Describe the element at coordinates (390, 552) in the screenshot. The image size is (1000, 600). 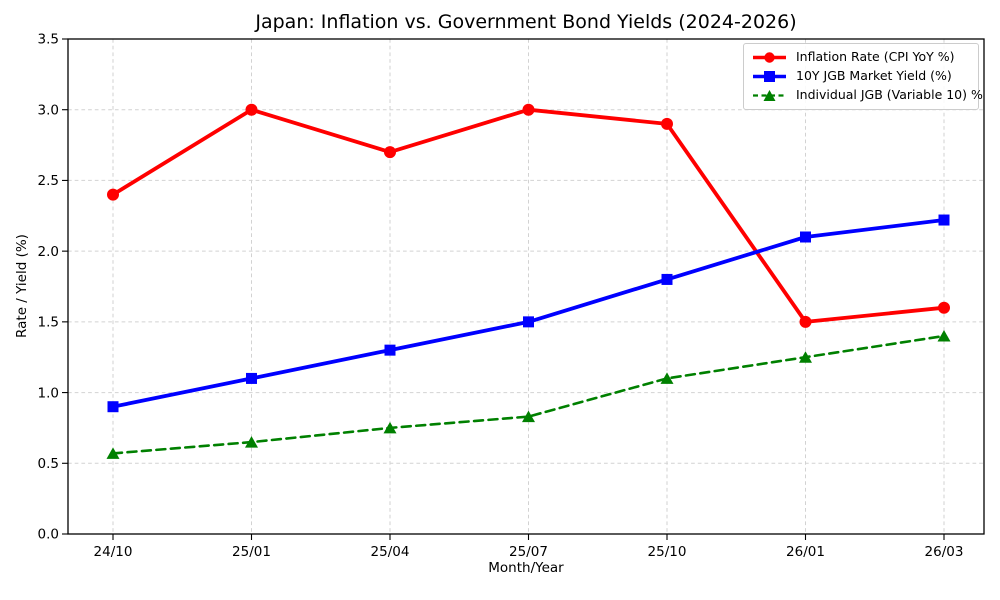
I see `x-tick-label: 25/04` at that location.